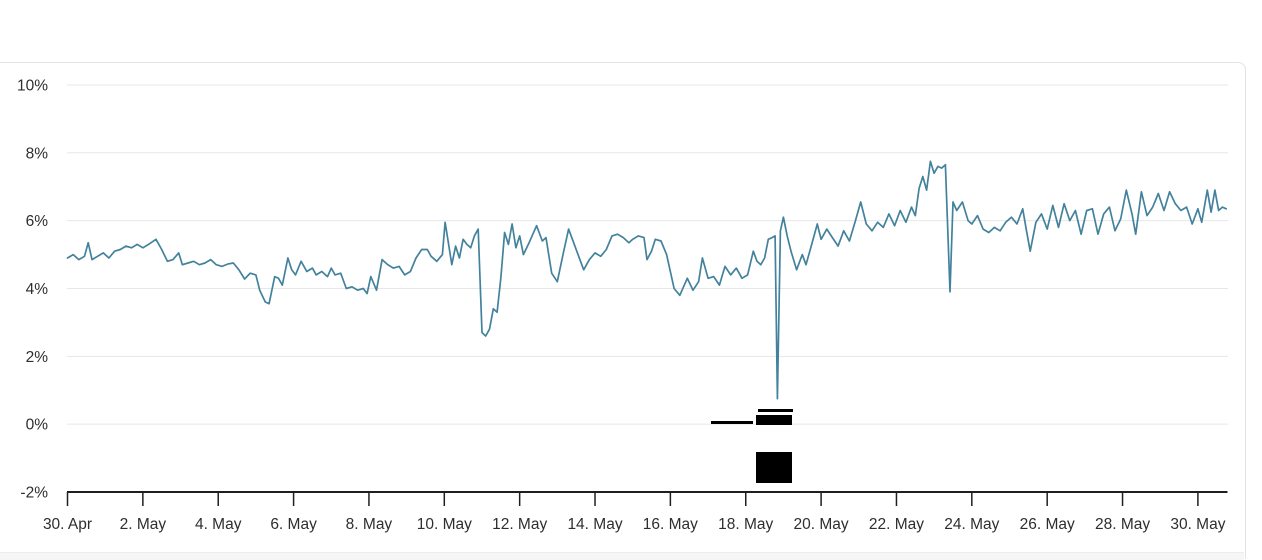 Image resolution: width=1262 pixels, height=560 pixels. I want to click on x-axis-tick-label: 30. Apr, so click(67, 524).